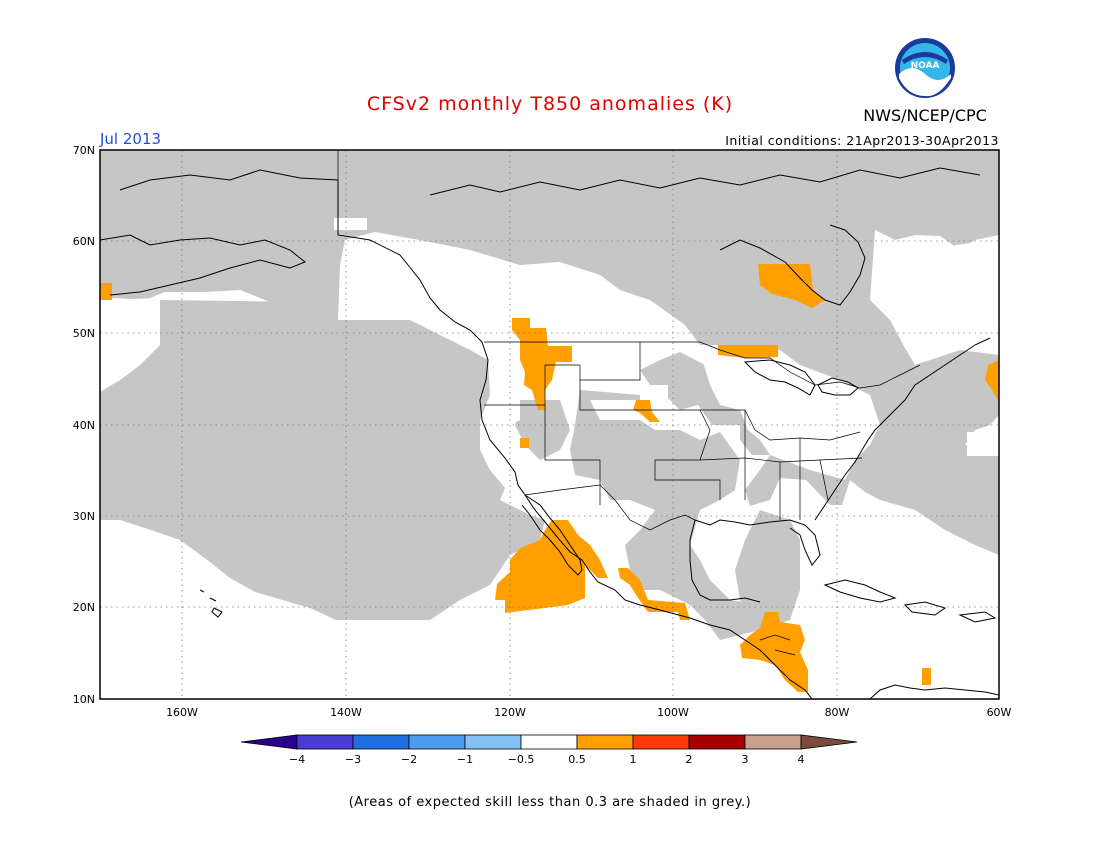  I want to click on chart-title: CFSv2 monthly T850 anomalies (K), so click(550, 104).